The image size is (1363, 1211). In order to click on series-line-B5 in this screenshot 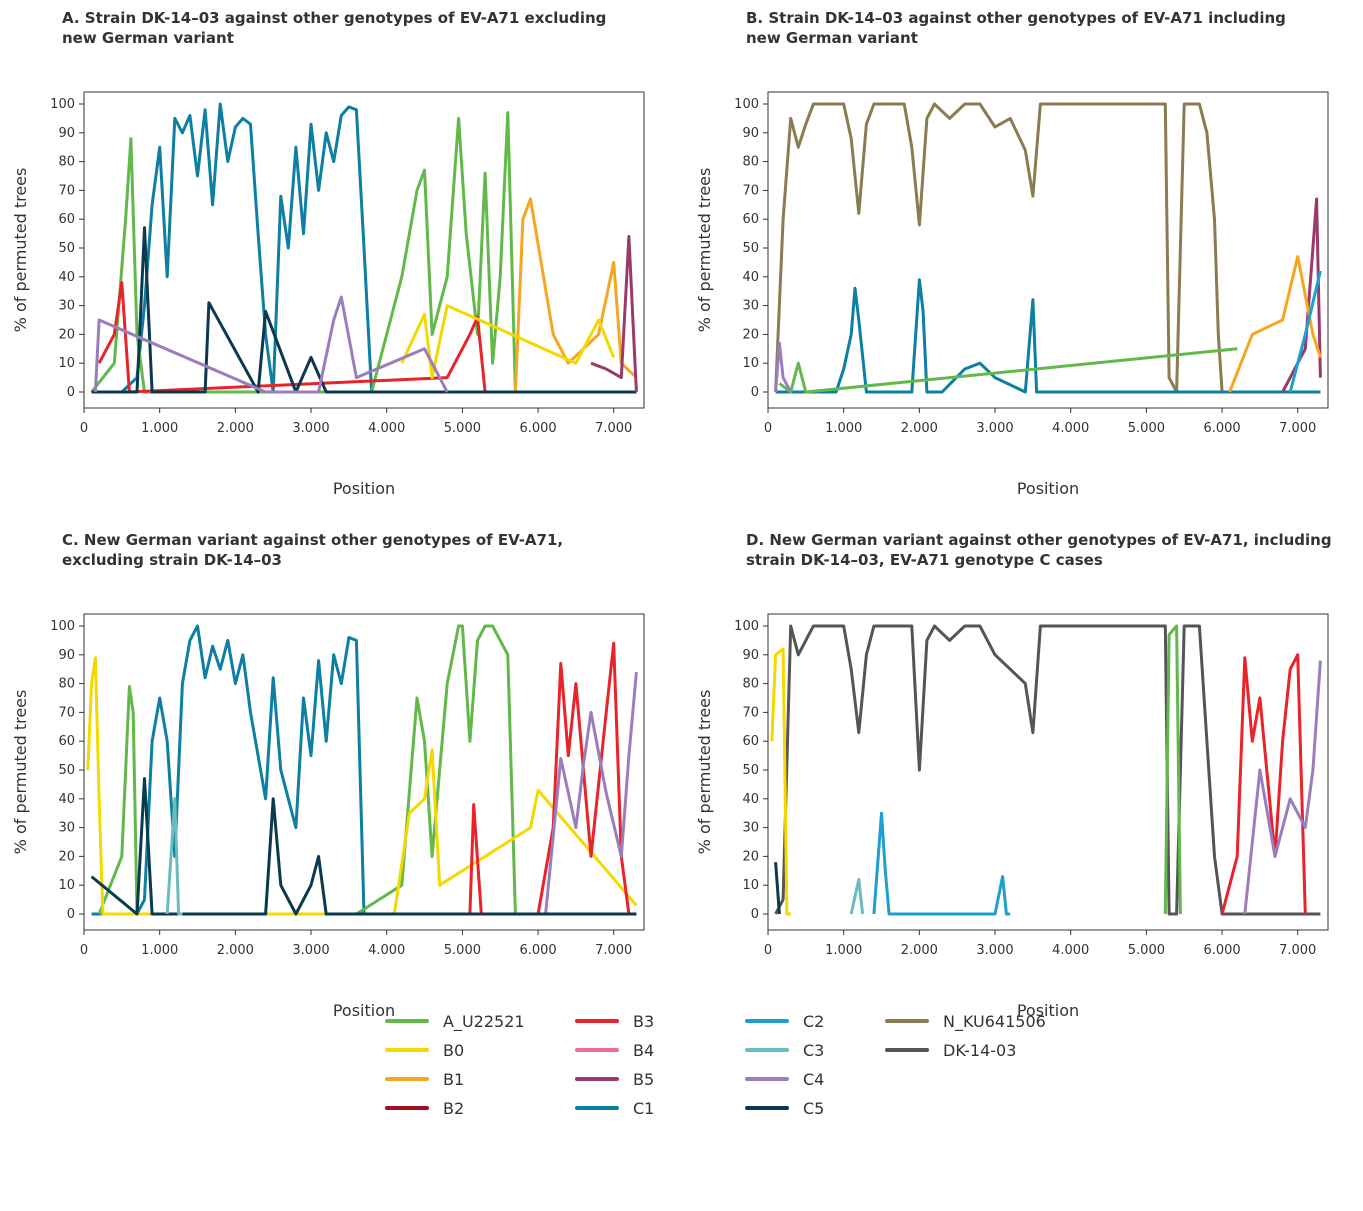, I will do `click(1301, 295)`.